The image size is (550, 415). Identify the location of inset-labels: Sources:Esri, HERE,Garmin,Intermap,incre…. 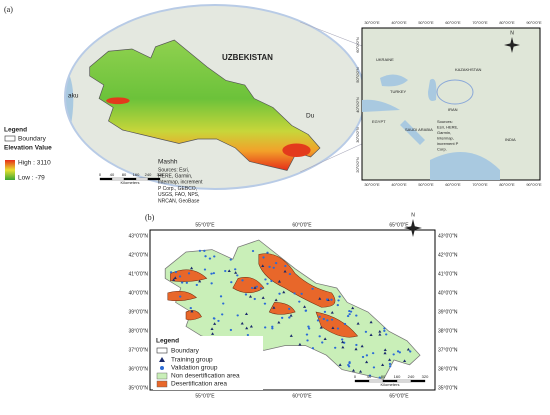
(448, 103).